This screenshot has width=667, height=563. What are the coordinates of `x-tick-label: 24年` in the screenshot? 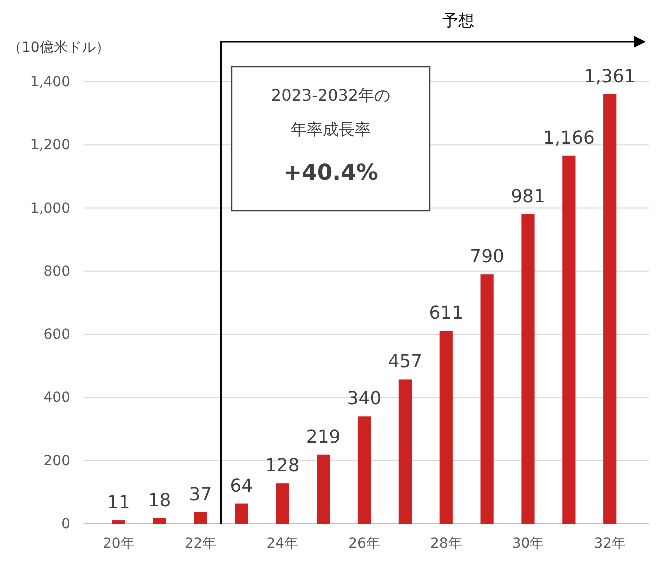 It's located at (282, 544).